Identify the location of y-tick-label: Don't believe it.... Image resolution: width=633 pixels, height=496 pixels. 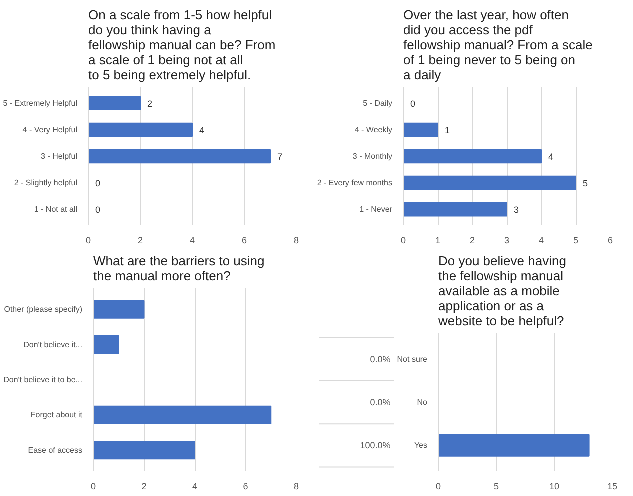
(53, 345).